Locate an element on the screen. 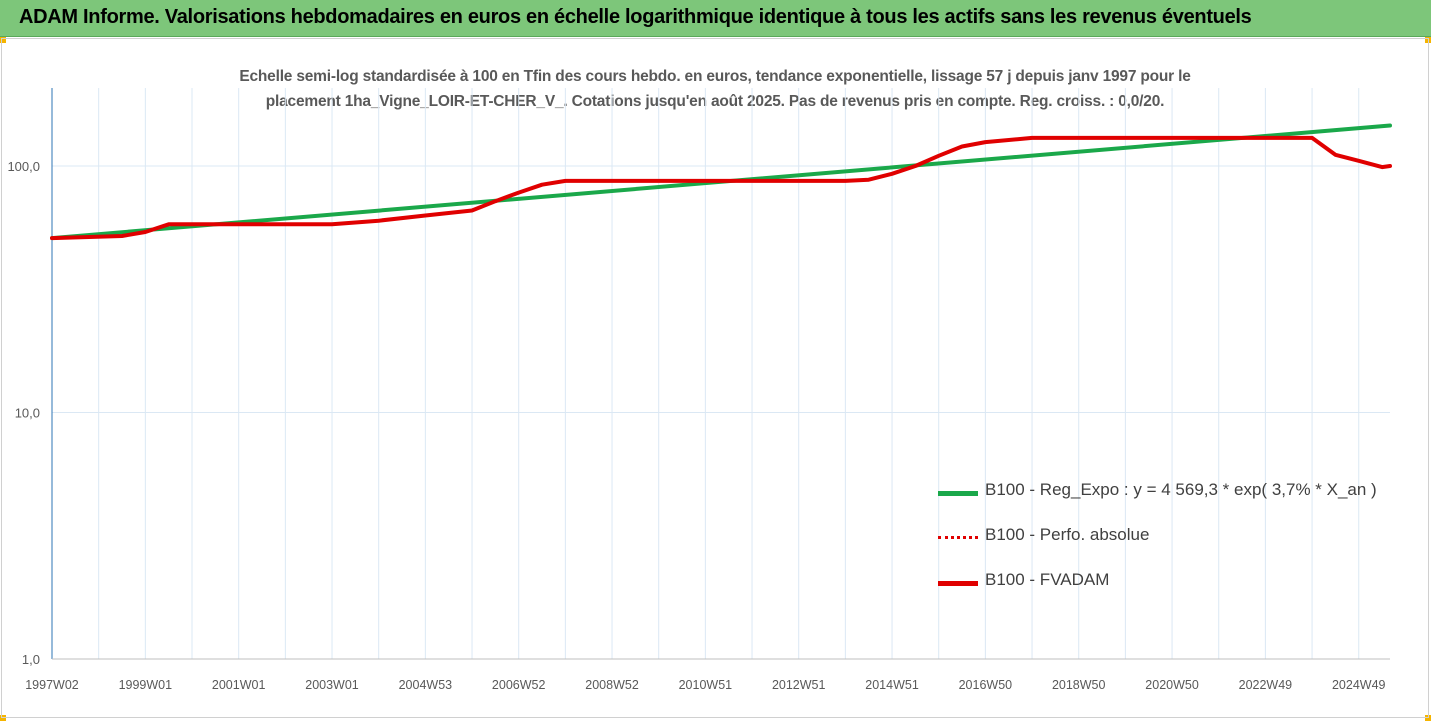 This screenshot has height=721, width=1431. y-tick-label: 1,0 is located at coordinates (31, 659).